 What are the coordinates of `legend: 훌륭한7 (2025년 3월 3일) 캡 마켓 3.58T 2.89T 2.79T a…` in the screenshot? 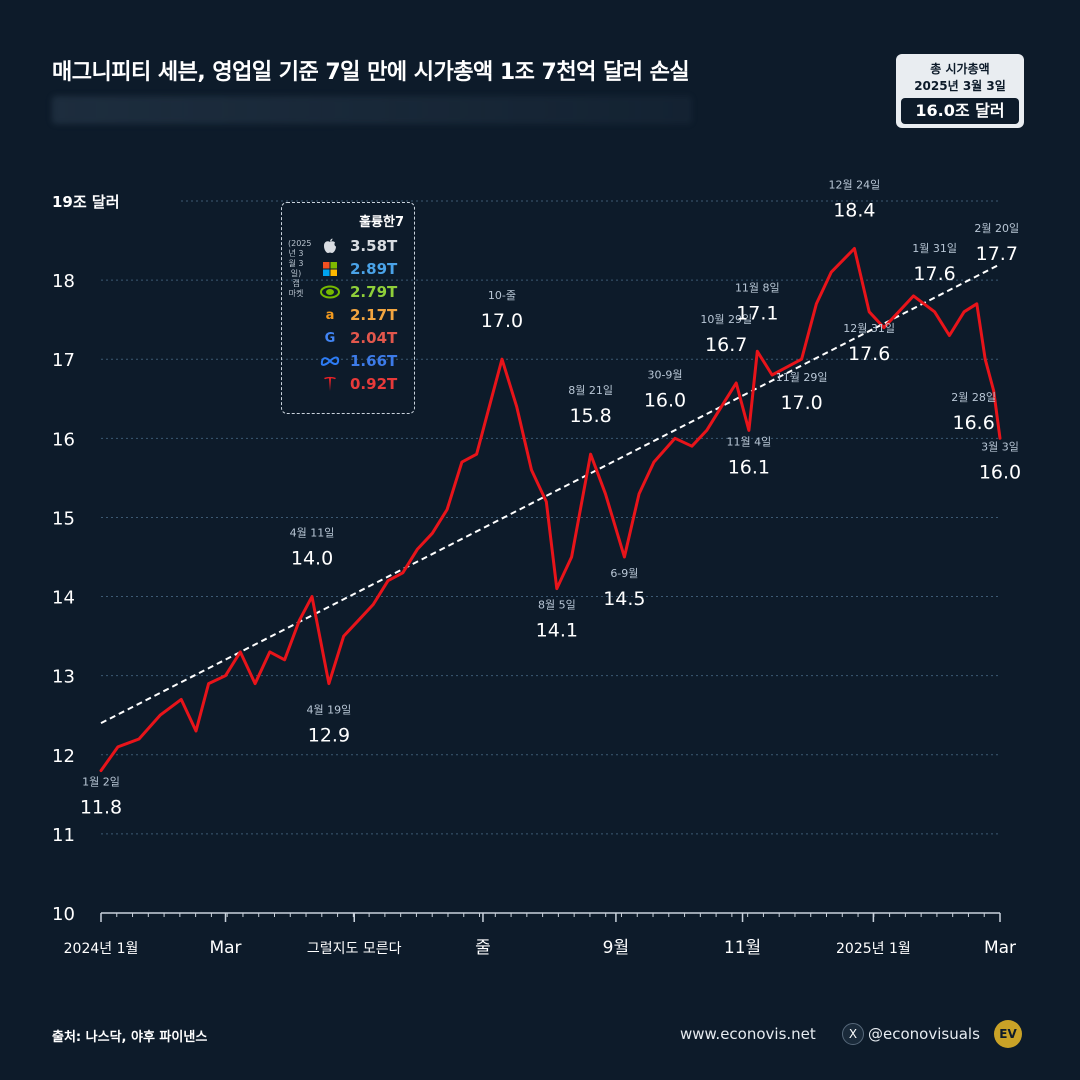 It's located at (348, 308).